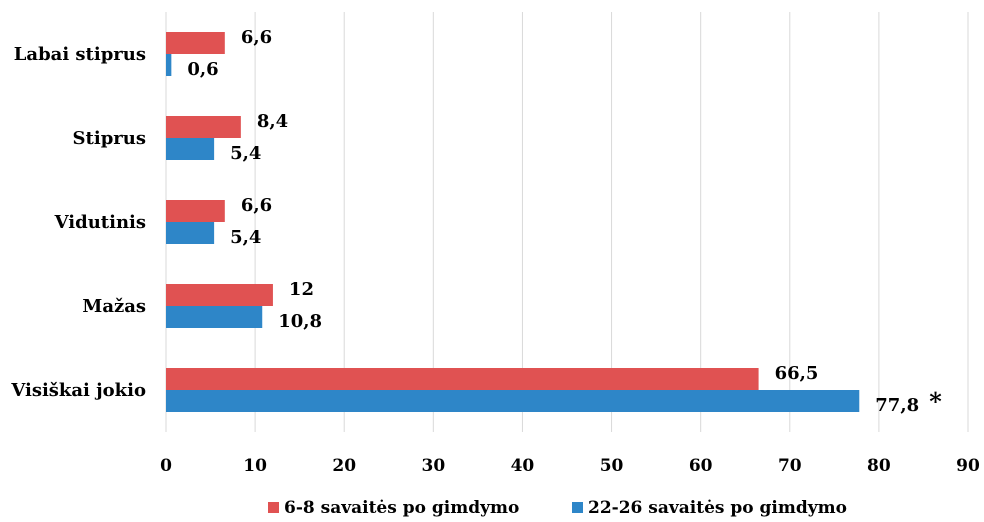 The height and width of the screenshot is (522, 984). Describe the element at coordinates (109, 138) in the screenshot. I see `category-label: Stiprus` at that location.